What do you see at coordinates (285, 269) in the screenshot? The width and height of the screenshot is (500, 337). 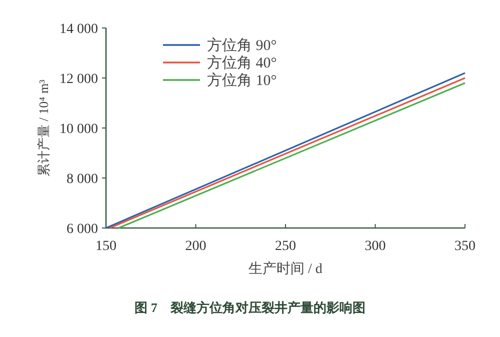 I see `x-axis-title: 生产时间 / d` at bounding box center [285, 269].